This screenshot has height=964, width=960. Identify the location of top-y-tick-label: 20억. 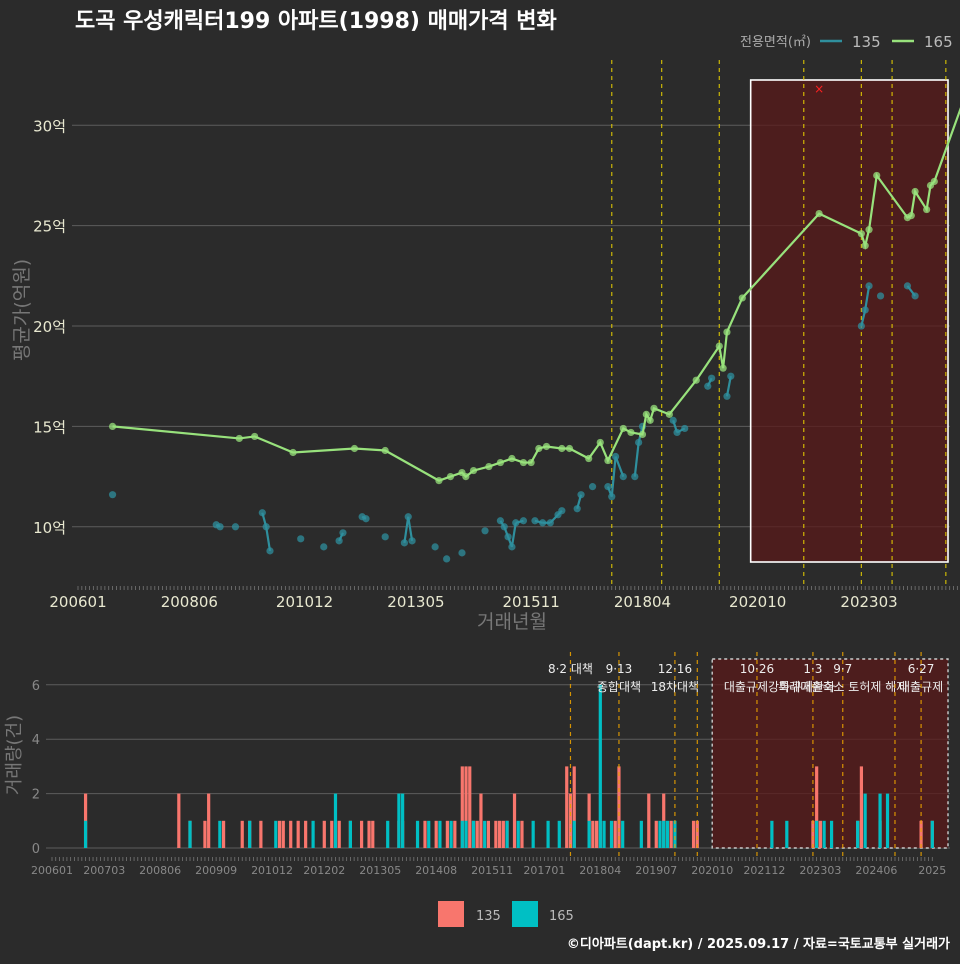
(49, 327).